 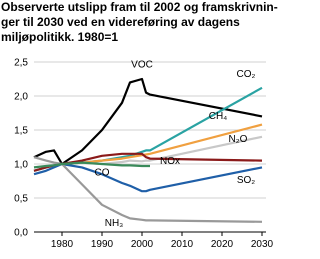 What do you see at coordinates (222, 244) in the screenshot?
I see `x-tick-label: 2020` at bounding box center [222, 244].